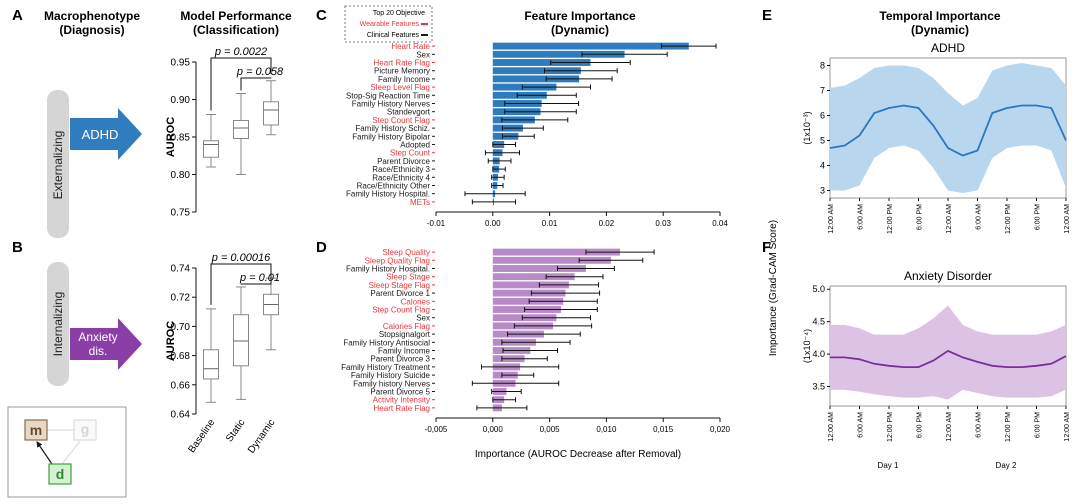 This screenshot has width=1080, height=504. I want to click on y-tick-label: 0.90, so click(181, 100).